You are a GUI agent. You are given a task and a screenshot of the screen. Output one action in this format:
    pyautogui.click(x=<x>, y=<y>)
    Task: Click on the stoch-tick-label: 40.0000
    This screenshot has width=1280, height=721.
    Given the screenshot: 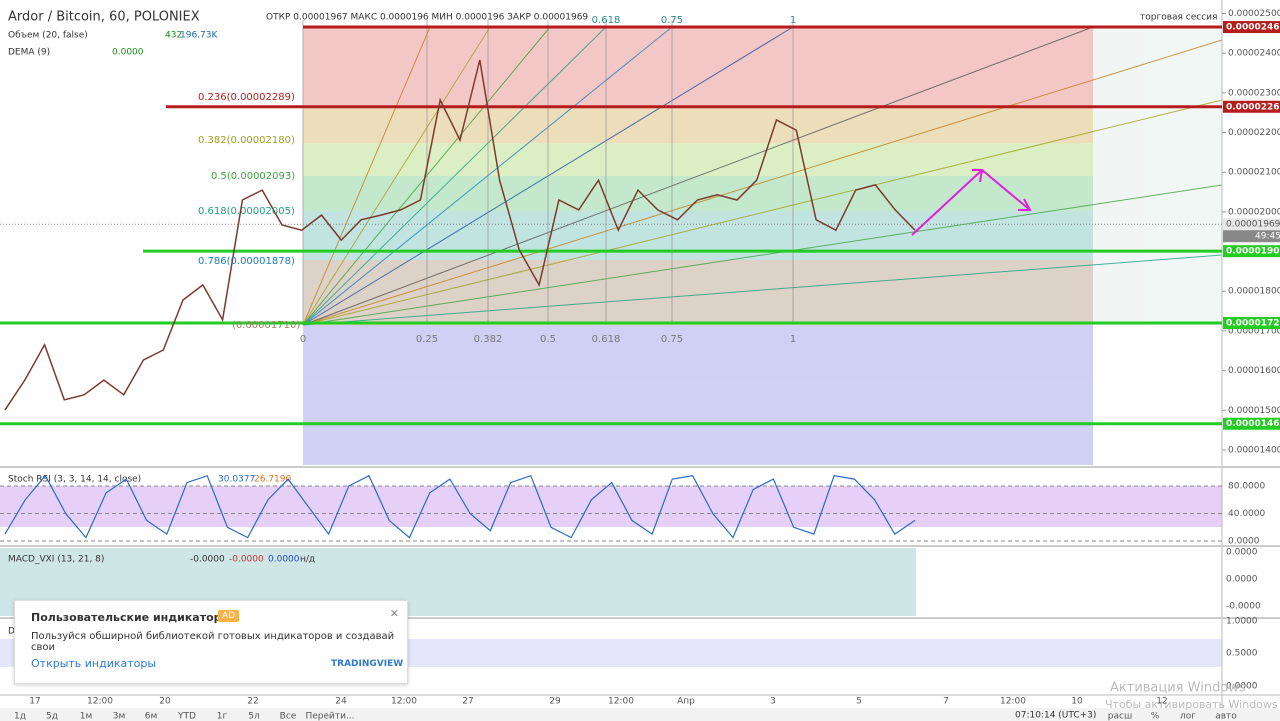 What is the action you would take?
    pyautogui.click(x=1246, y=514)
    